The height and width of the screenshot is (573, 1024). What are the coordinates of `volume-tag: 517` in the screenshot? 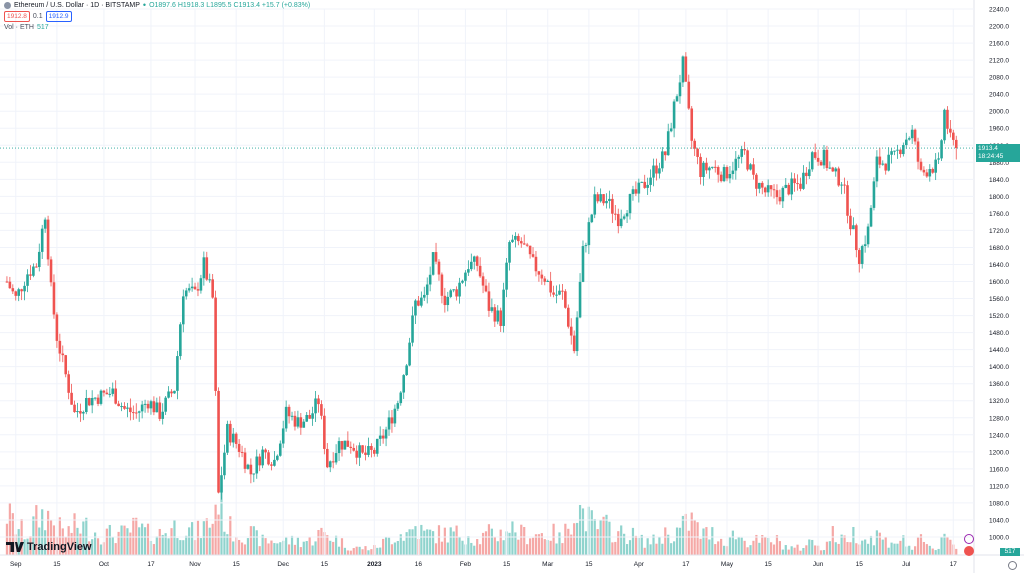 It's located at (1010, 552).